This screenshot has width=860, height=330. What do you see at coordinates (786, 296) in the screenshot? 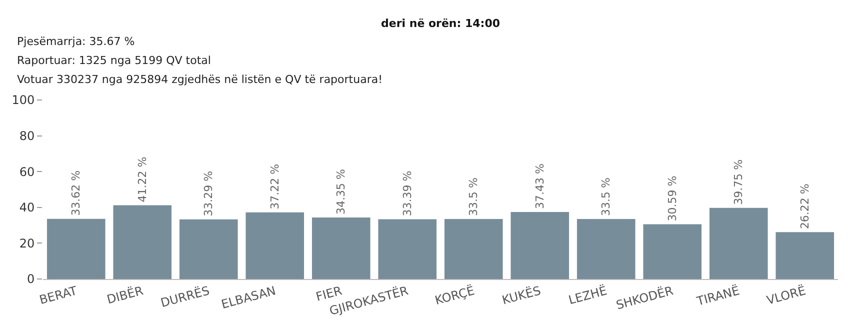
I see `x-tick-label: VLORË` at bounding box center [786, 296].